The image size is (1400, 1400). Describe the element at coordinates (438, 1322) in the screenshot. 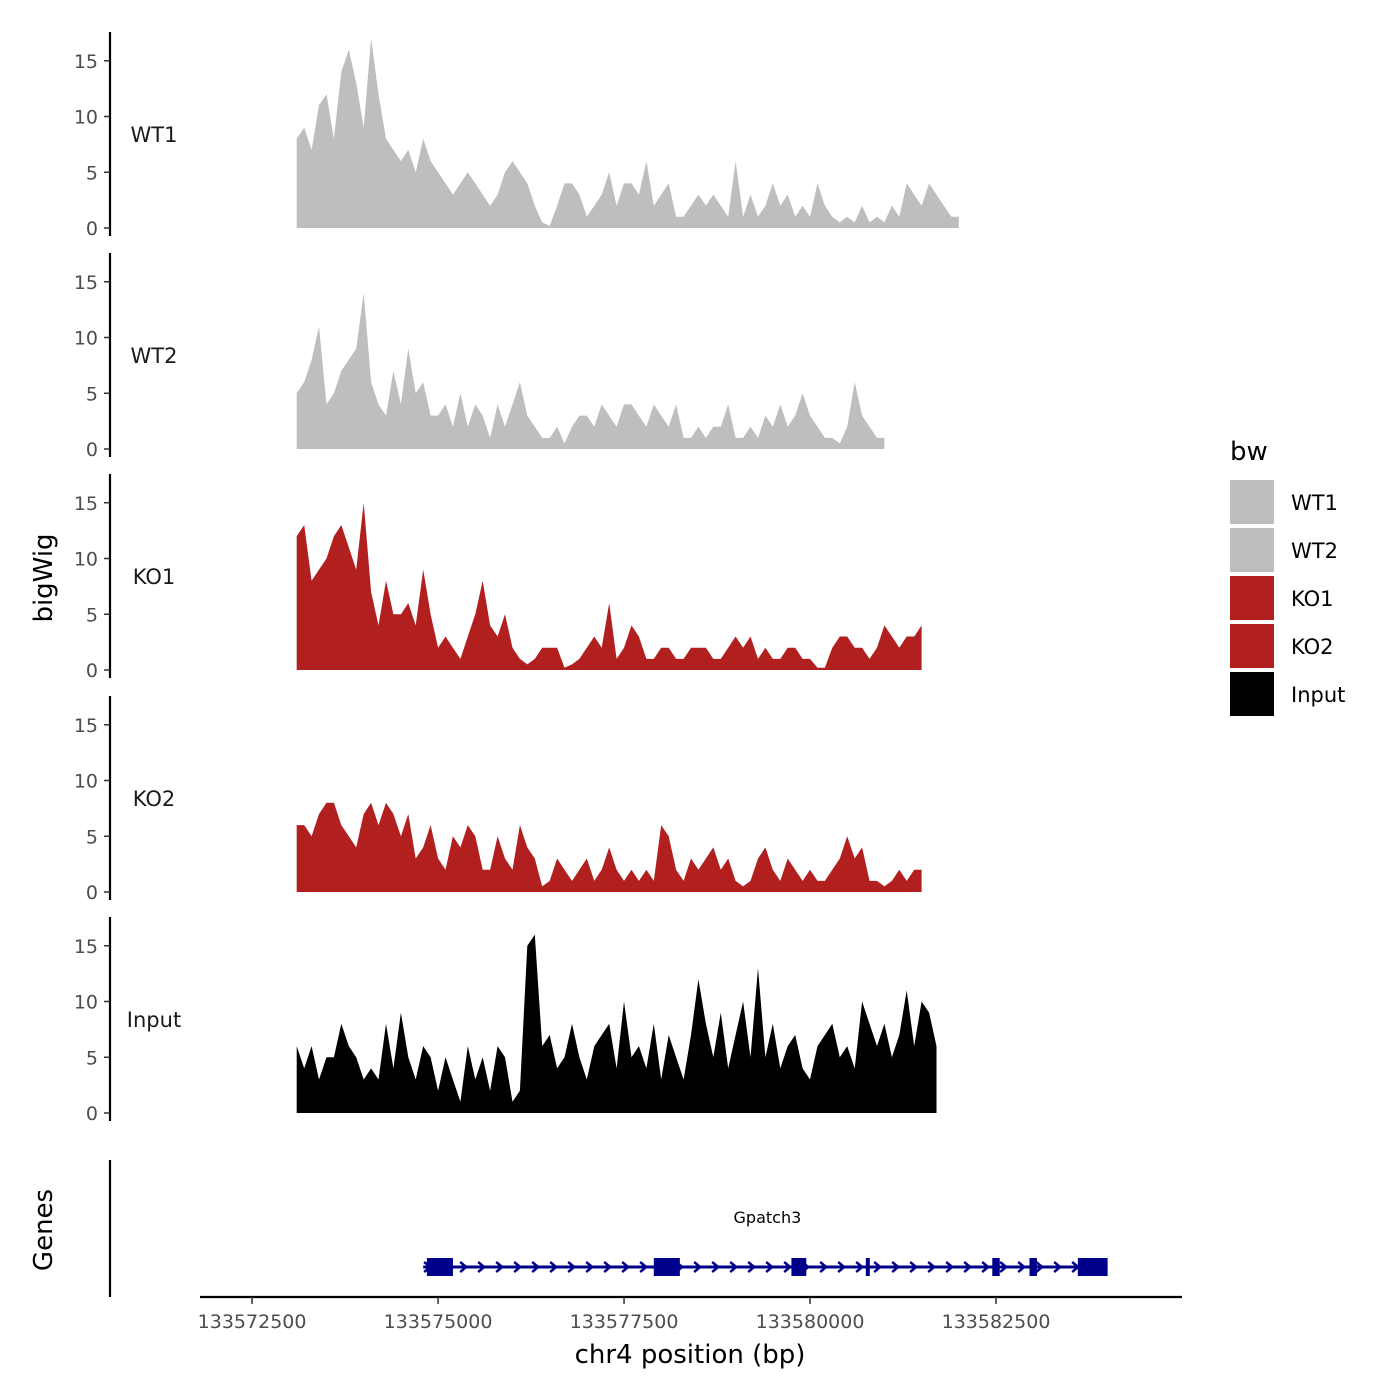

I see `x-tick-label: 133575000` at that location.